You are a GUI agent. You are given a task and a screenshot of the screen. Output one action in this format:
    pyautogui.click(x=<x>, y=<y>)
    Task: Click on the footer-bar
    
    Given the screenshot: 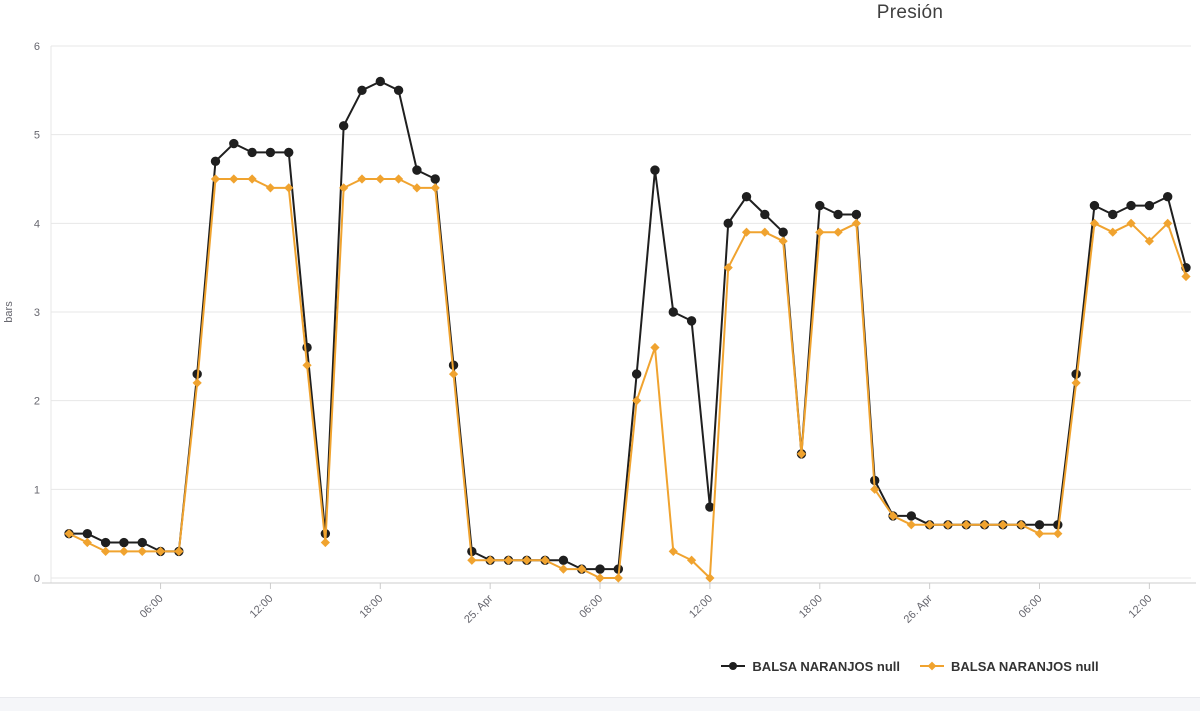 What is the action you would take?
    pyautogui.click(x=600, y=704)
    